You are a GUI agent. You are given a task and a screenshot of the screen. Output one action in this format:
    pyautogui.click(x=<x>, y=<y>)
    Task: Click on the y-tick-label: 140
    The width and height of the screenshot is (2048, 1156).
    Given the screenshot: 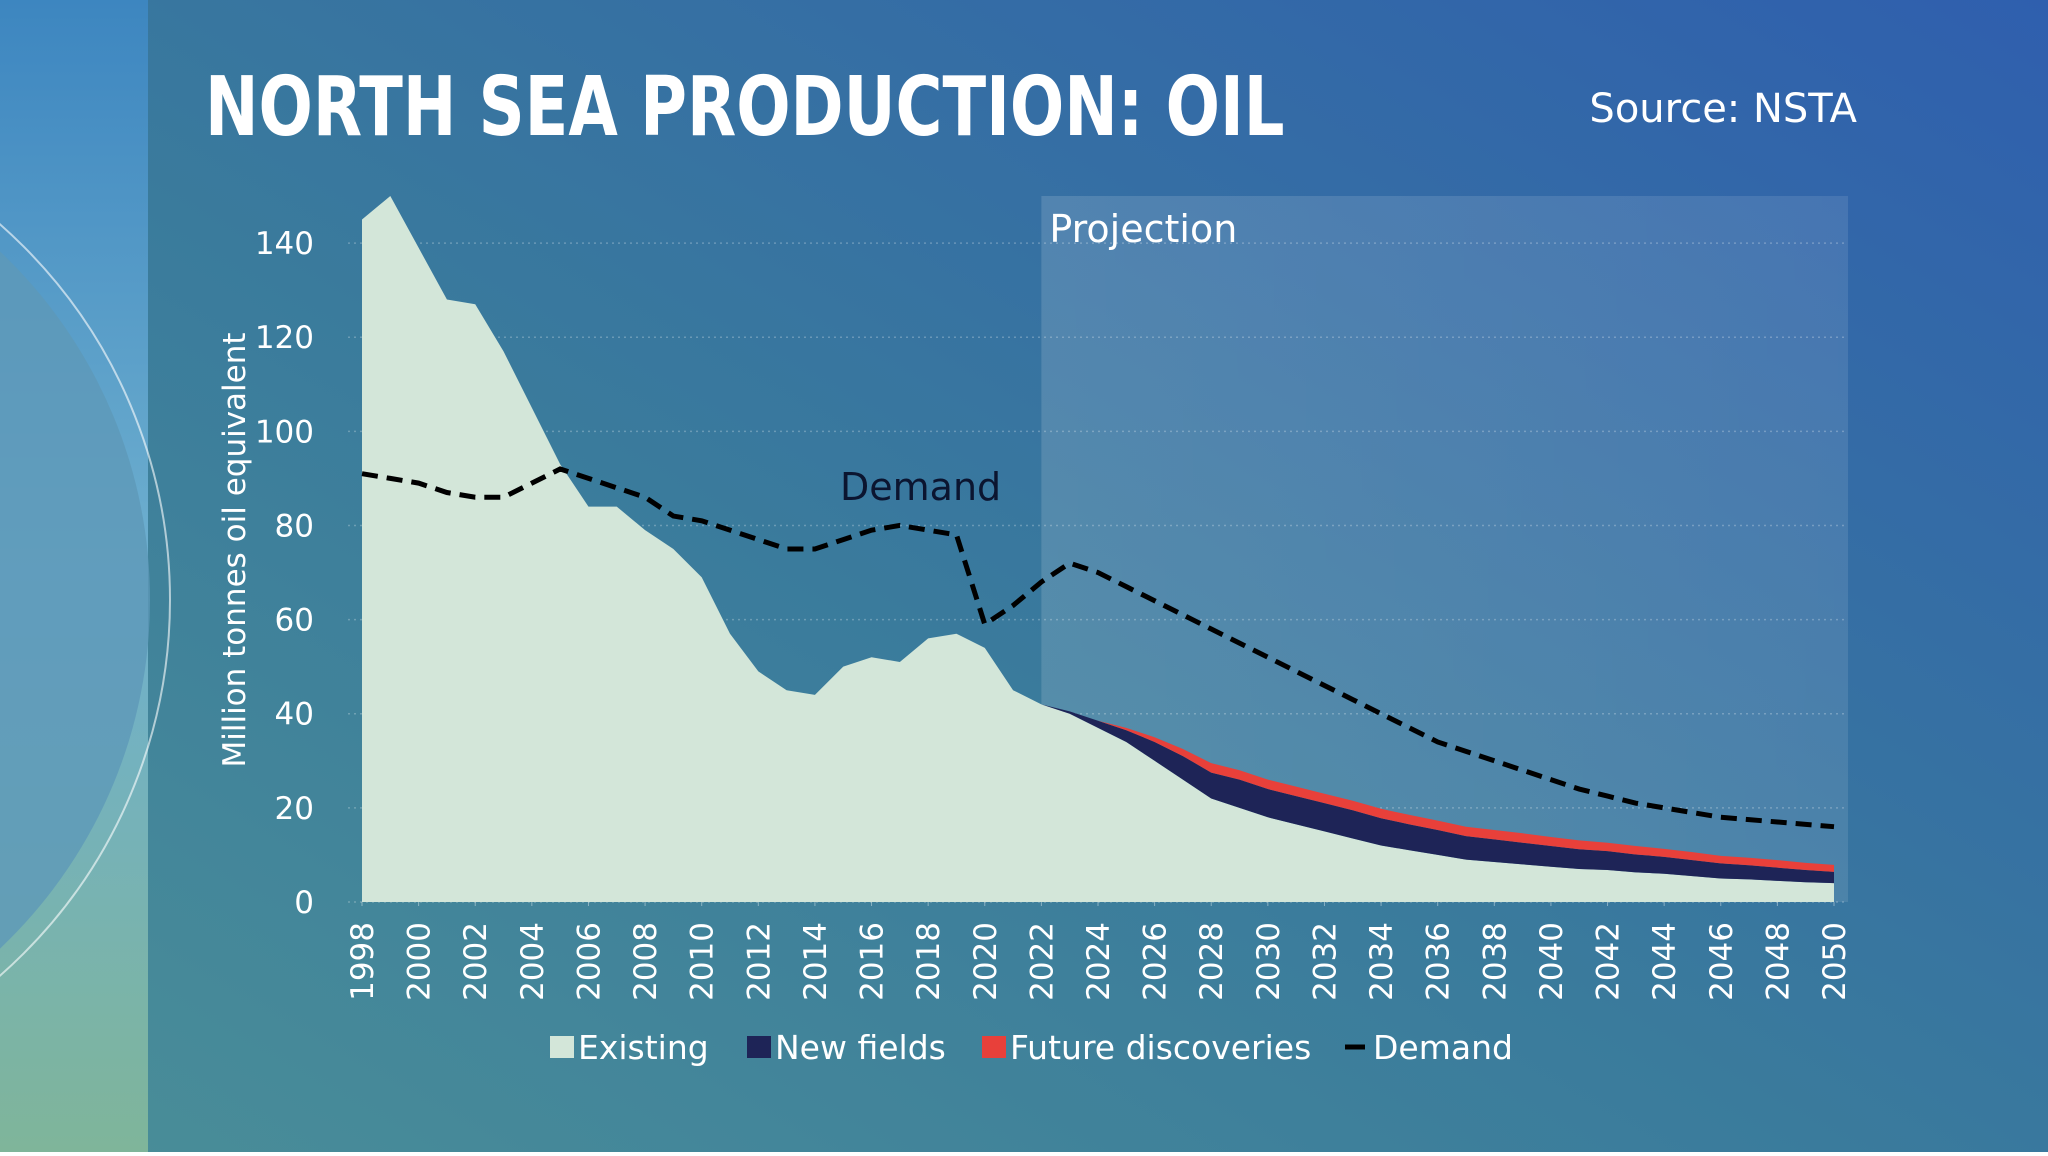 What is the action you would take?
    pyautogui.click(x=284, y=244)
    